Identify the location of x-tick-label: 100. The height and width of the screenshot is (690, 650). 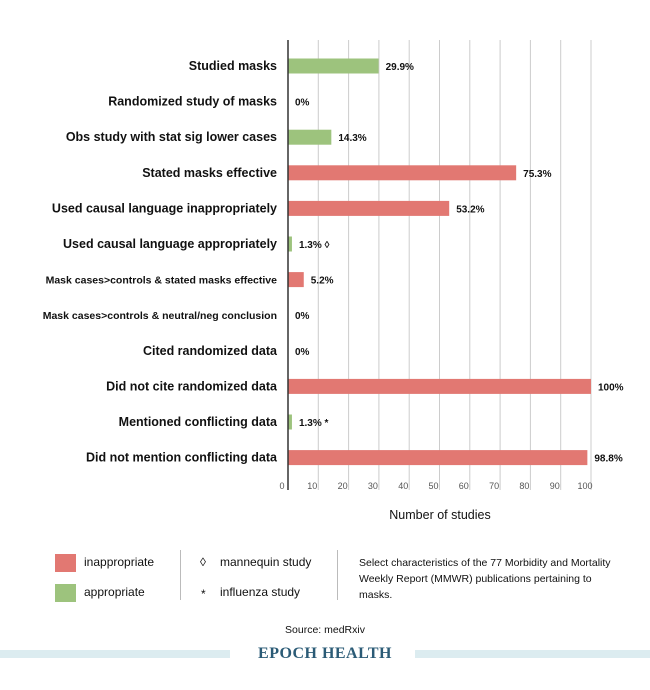
(584, 486).